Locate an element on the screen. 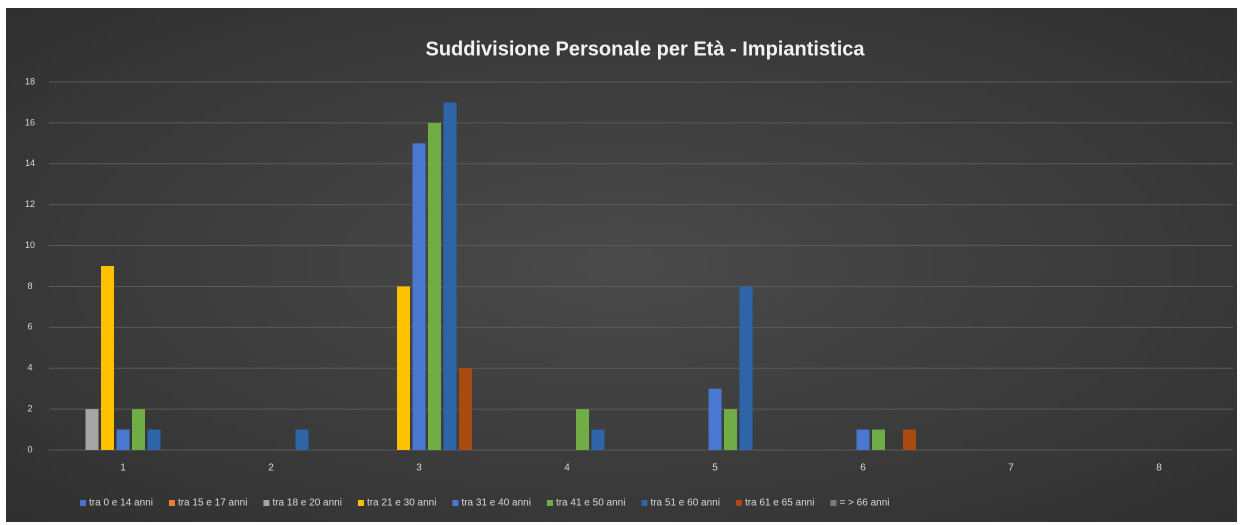 Image resolution: width=1243 pixels, height=525 pixels. y-tick-label: 12 is located at coordinates (30, 204).